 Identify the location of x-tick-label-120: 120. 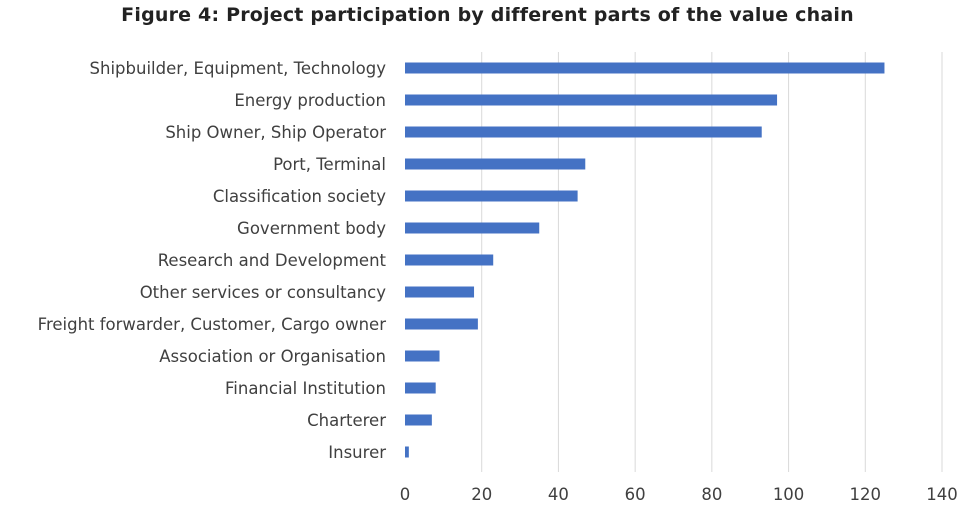
(866, 494).